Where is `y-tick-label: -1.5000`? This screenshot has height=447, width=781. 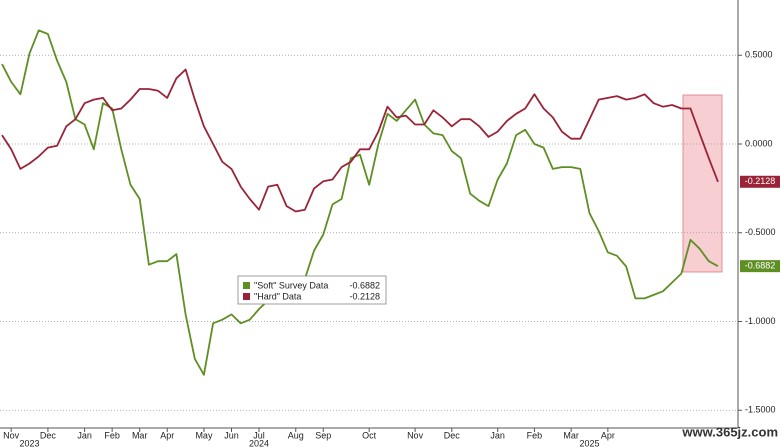
y-tick-label: -1.5000 is located at coordinates (760, 410).